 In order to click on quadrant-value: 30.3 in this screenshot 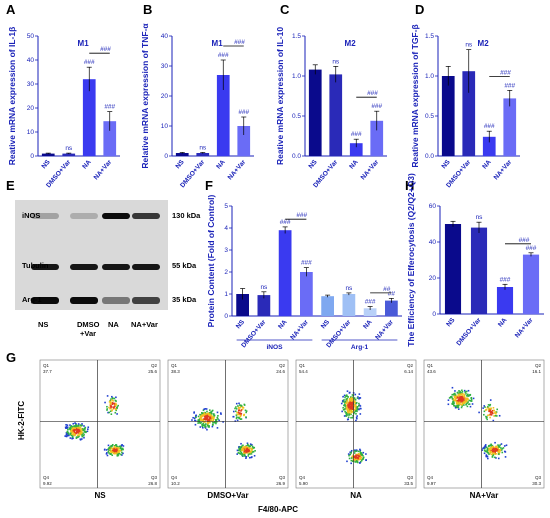, I will do `click(536, 483)`.